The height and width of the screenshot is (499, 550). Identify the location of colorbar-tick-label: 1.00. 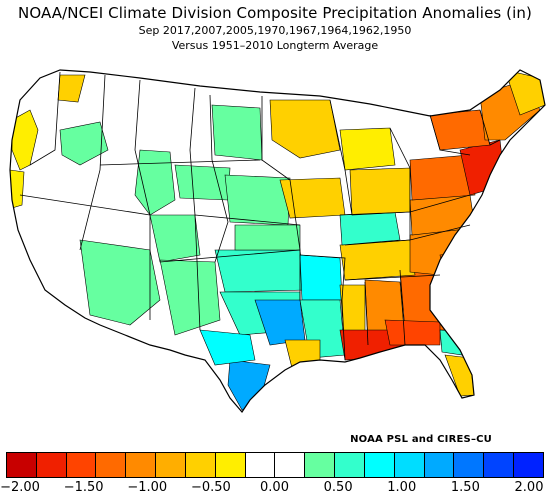
(402, 487).